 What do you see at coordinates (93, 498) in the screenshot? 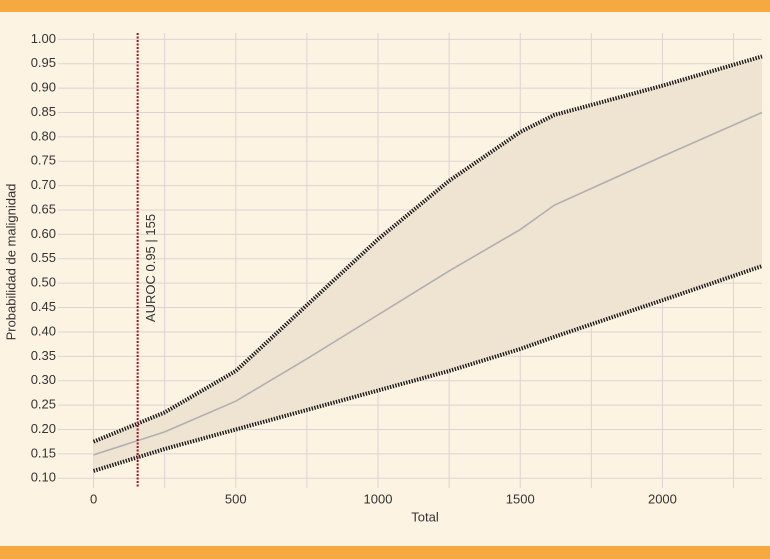
I see `x-tick-label: 0` at bounding box center [93, 498].